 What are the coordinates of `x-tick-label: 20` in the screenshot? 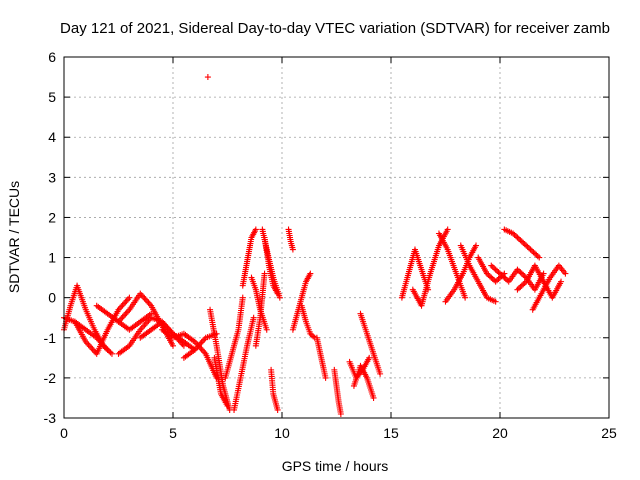 It's located at (500, 433).